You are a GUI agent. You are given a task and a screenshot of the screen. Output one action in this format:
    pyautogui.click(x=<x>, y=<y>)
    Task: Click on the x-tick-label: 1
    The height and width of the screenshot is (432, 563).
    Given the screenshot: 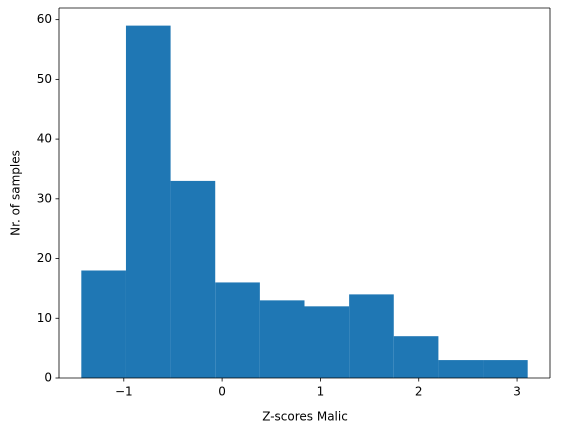 What is the action you would take?
    pyautogui.click(x=321, y=392)
    